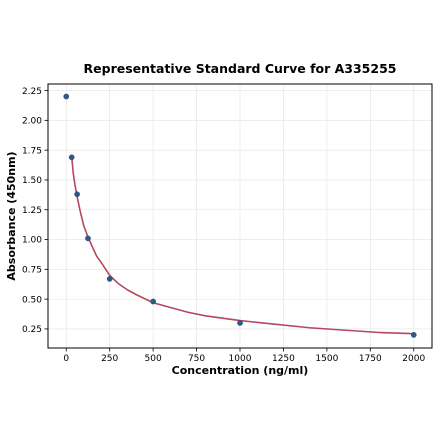  What do you see at coordinates (32, 181) in the screenshot?
I see `y-tick-label: 1.50` at bounding box center [32, 181].